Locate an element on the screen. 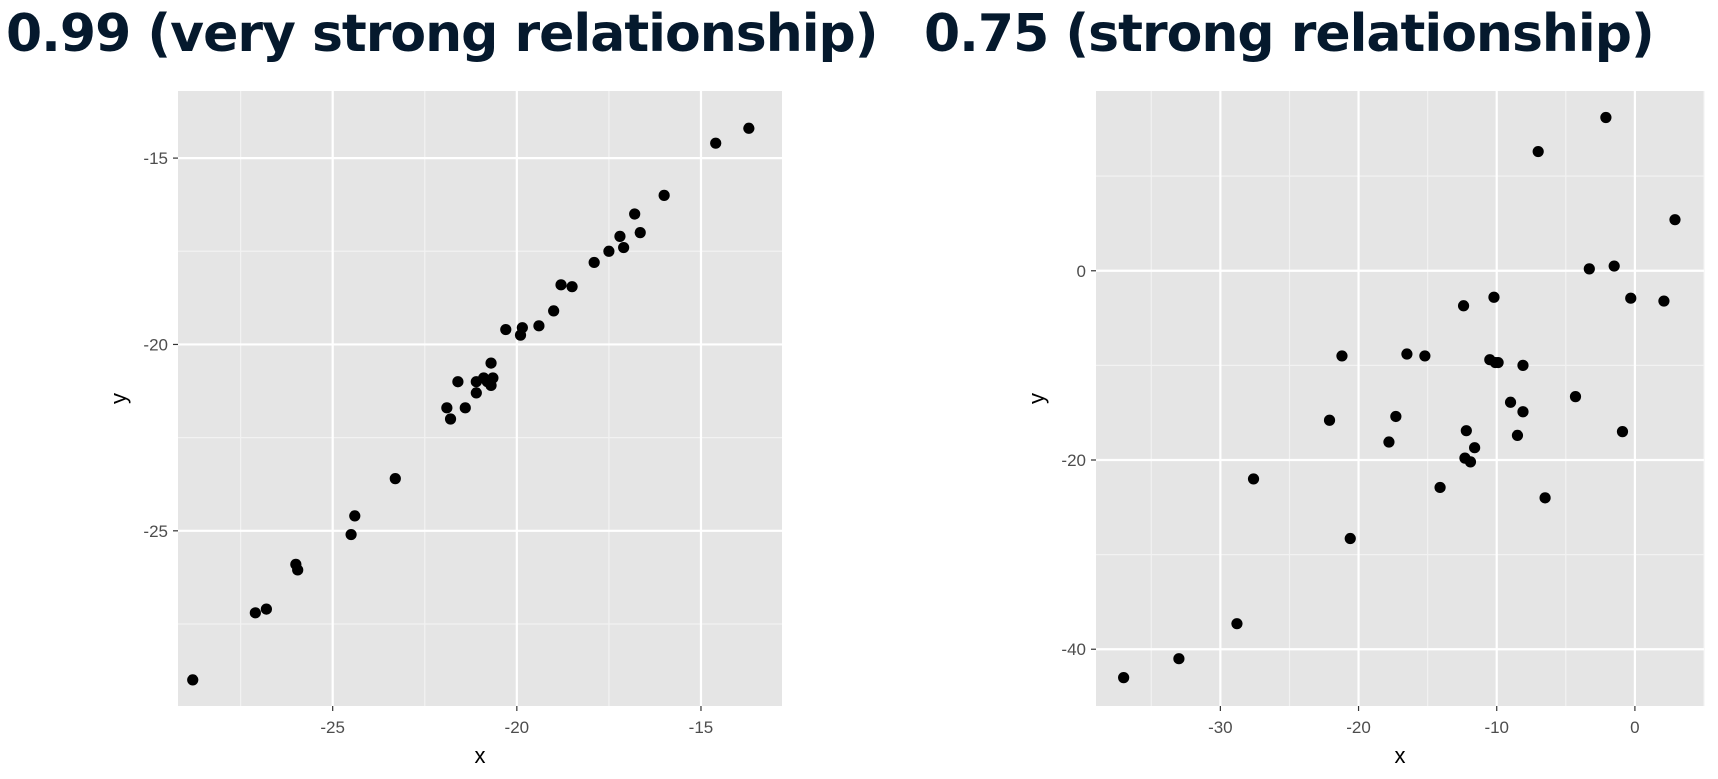 The height and width of the screenshot is (779, 1718). x-tick-label: -25 is located at coordinates (332, 727).